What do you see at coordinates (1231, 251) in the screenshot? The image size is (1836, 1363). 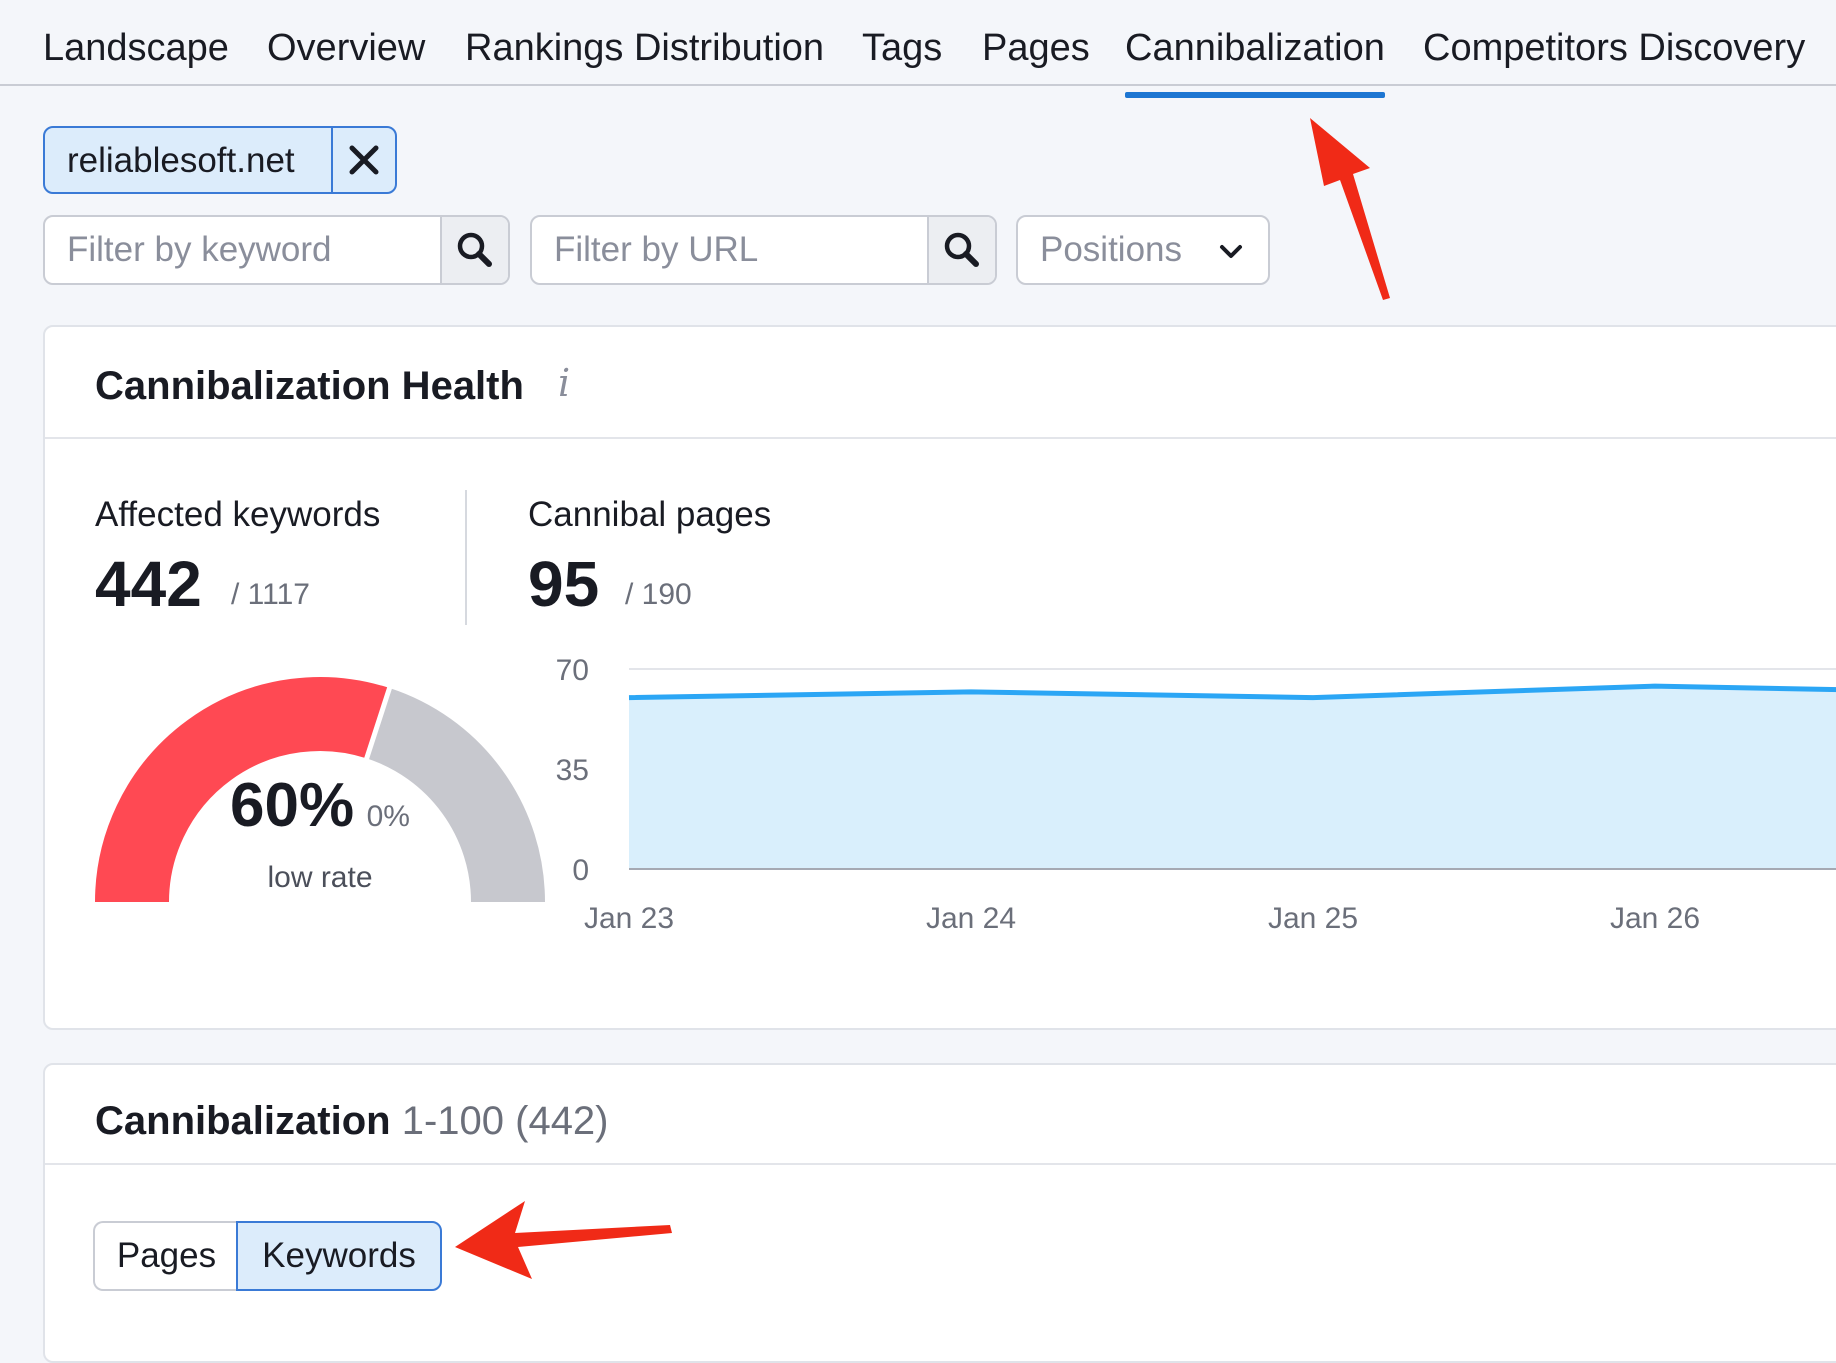 I see `chevron-down-icon` at bounding box center [1231, 251].